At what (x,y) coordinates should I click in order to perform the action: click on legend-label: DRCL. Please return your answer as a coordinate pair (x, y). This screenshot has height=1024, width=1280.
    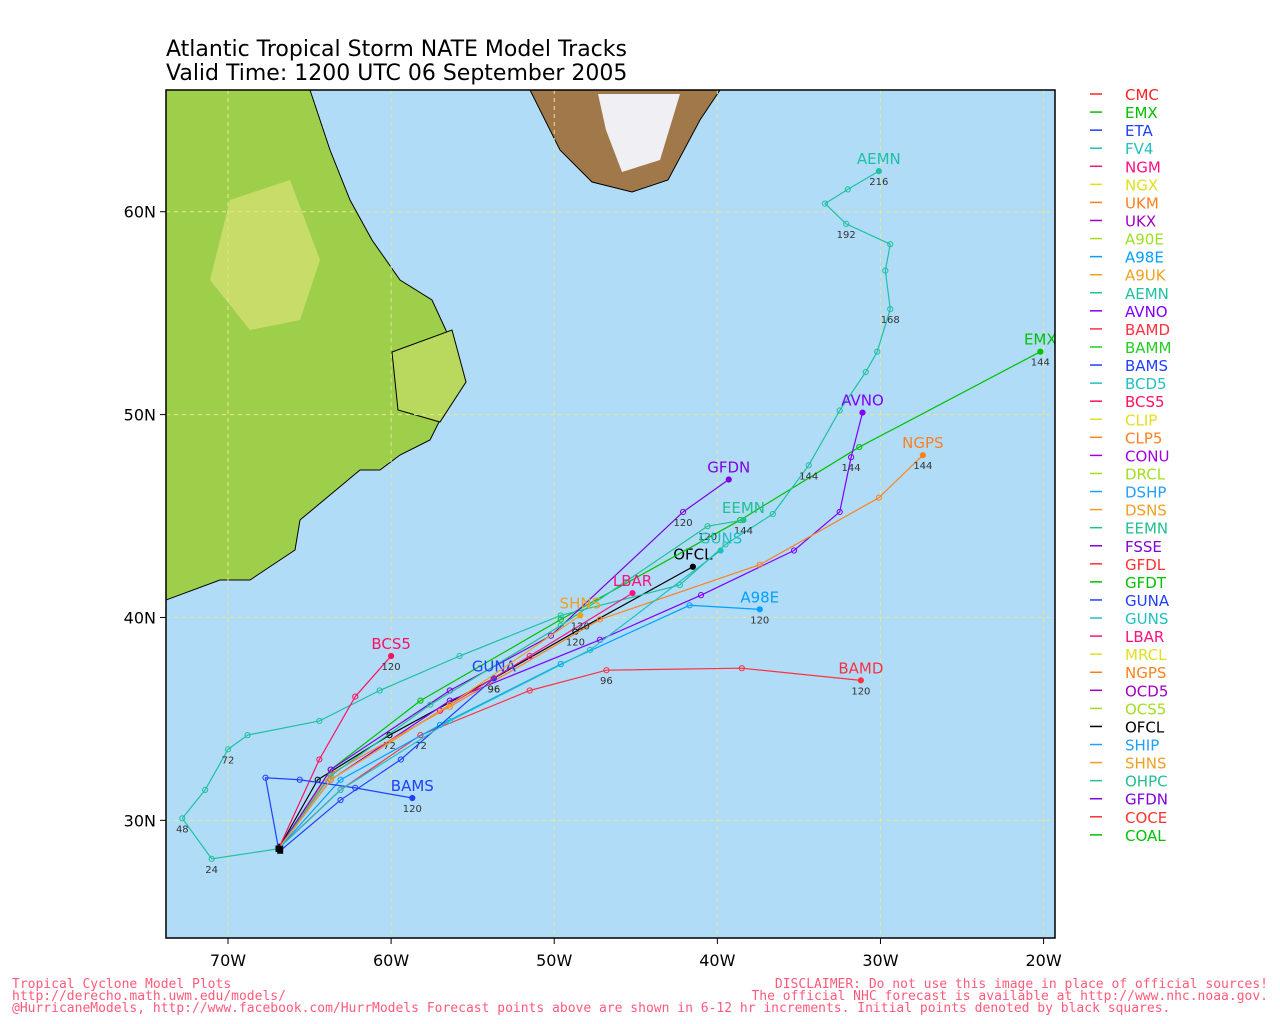
    Looking at the image, I should click on (1145, 474).